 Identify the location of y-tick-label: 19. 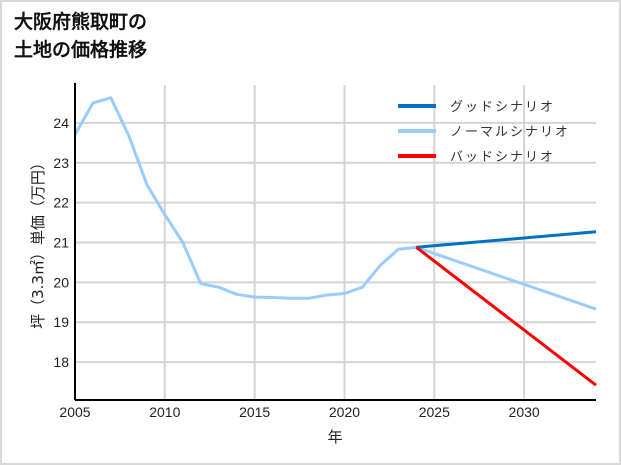
(61, 322).